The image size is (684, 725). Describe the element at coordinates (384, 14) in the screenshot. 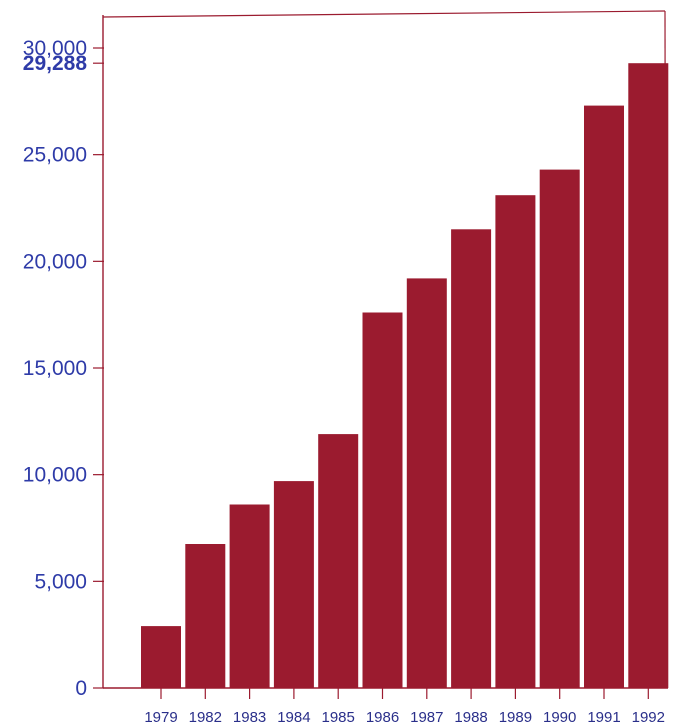

I see `frame-top-line` at that location.